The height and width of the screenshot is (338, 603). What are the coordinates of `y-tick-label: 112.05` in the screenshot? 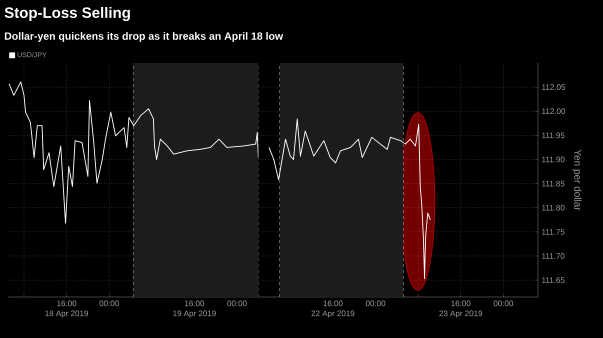 It's located at (554, 87).